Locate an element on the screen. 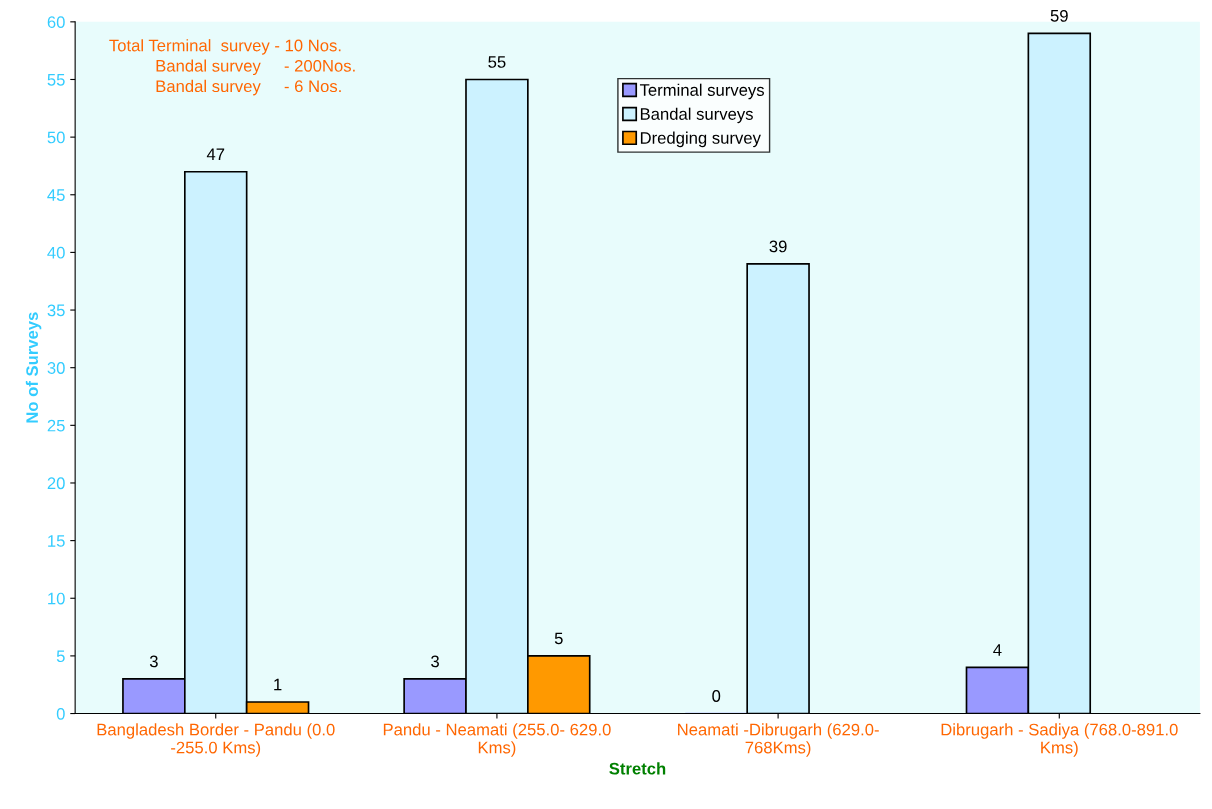 Image resolution: width=1212 pixels, height=809 pixels. data-label: 39 is located at coordinates (778, 246).